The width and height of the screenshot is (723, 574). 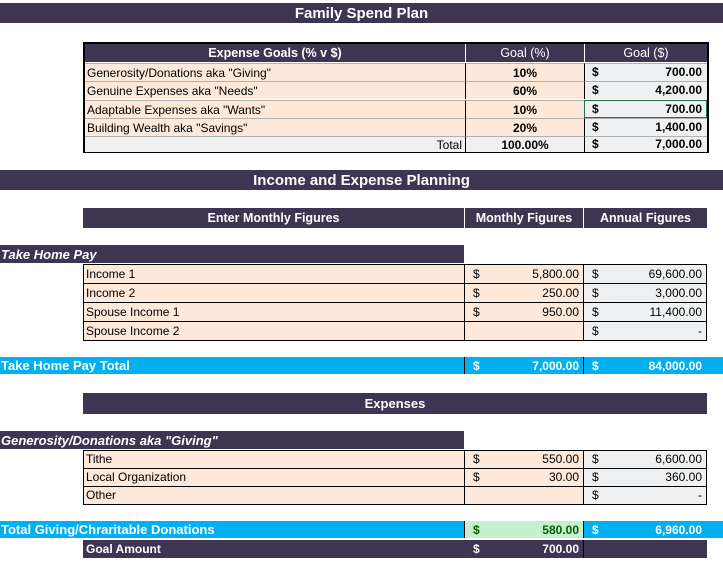 I want to click on goal-total-currency: $, so click(x=595, y=144).